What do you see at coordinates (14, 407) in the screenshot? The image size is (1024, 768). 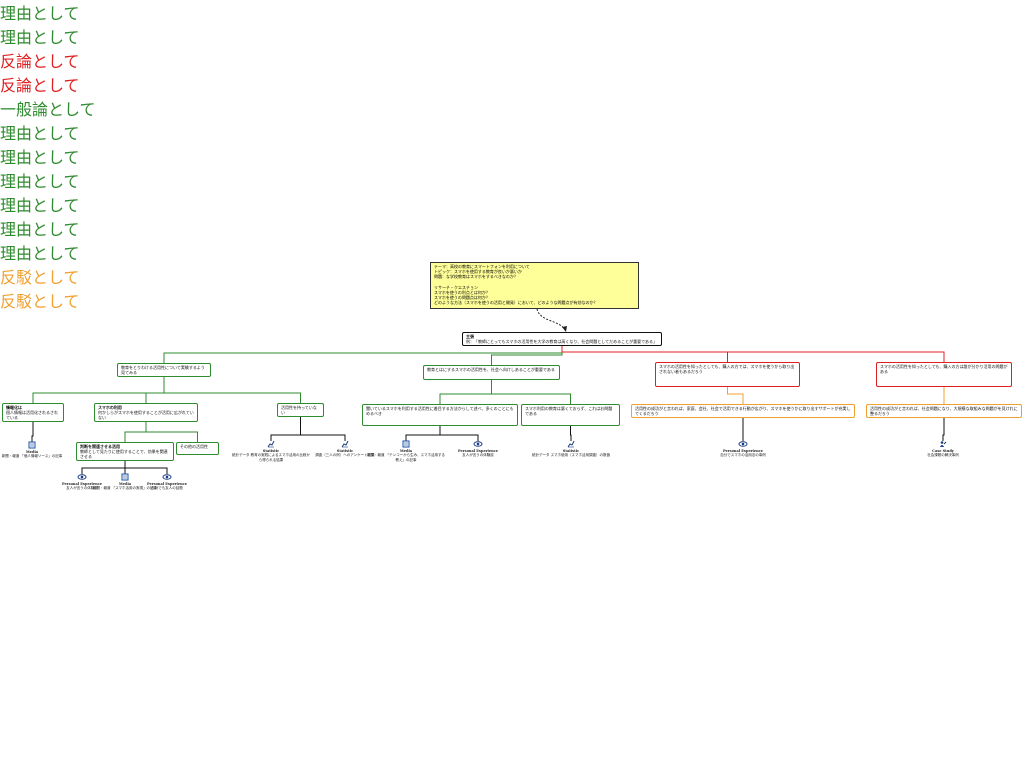 I see `node-title: 情報化は` at bounding box center [14, 407].